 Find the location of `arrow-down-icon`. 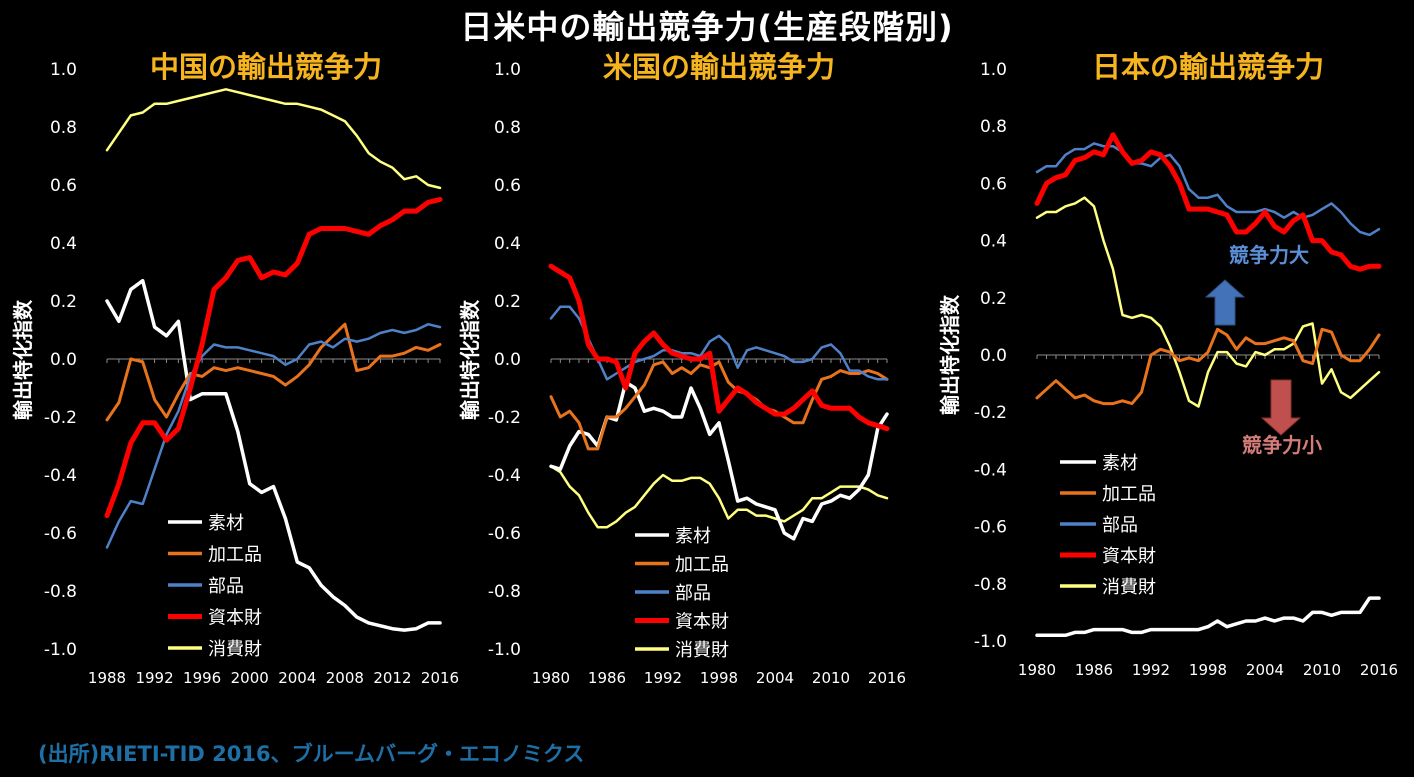

arrow-down-icon is located at coordinates (1281, 407).